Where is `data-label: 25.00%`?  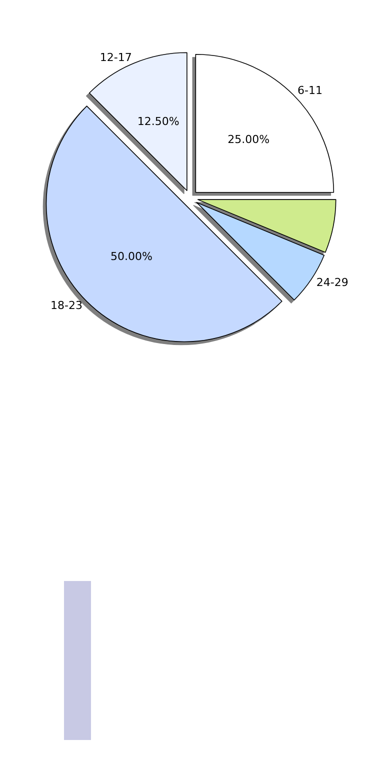
data-label: 25.00% is located at coordinates (249, 139).